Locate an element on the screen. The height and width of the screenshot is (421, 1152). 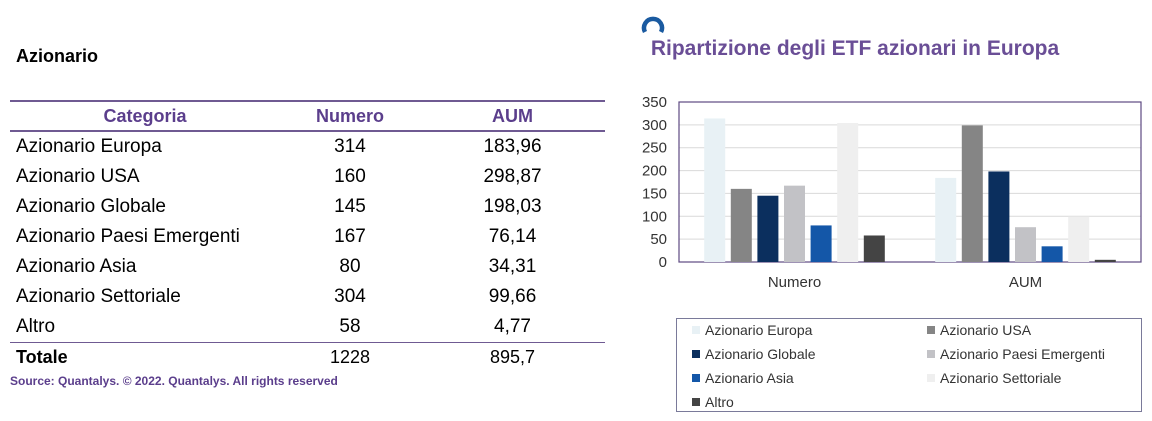
total-aum: 895,7 is located at coordinates (512, 356).